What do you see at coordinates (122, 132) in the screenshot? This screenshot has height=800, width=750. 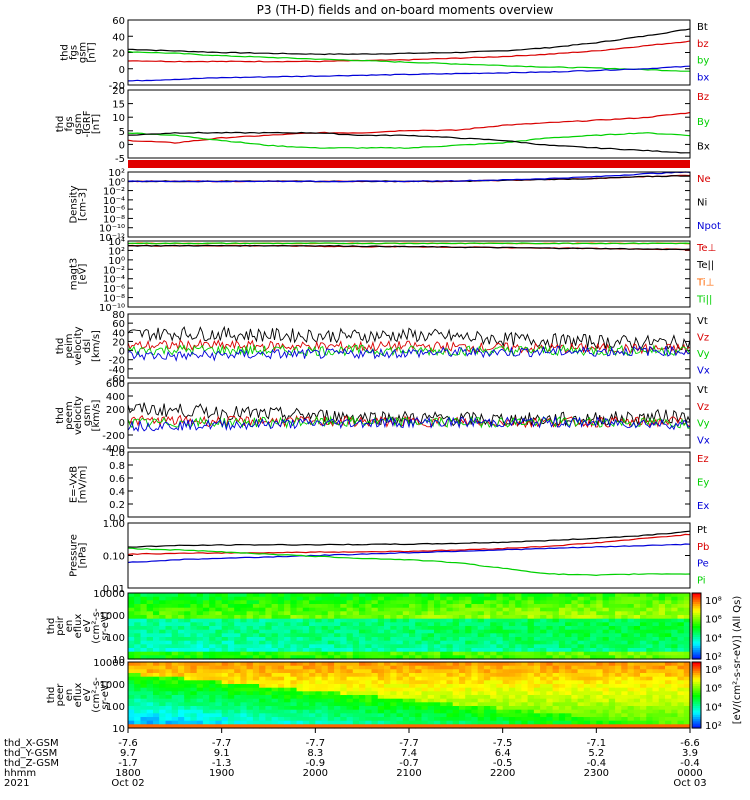 I see `y-tick-label: 5` at bounding box center [122, 132].